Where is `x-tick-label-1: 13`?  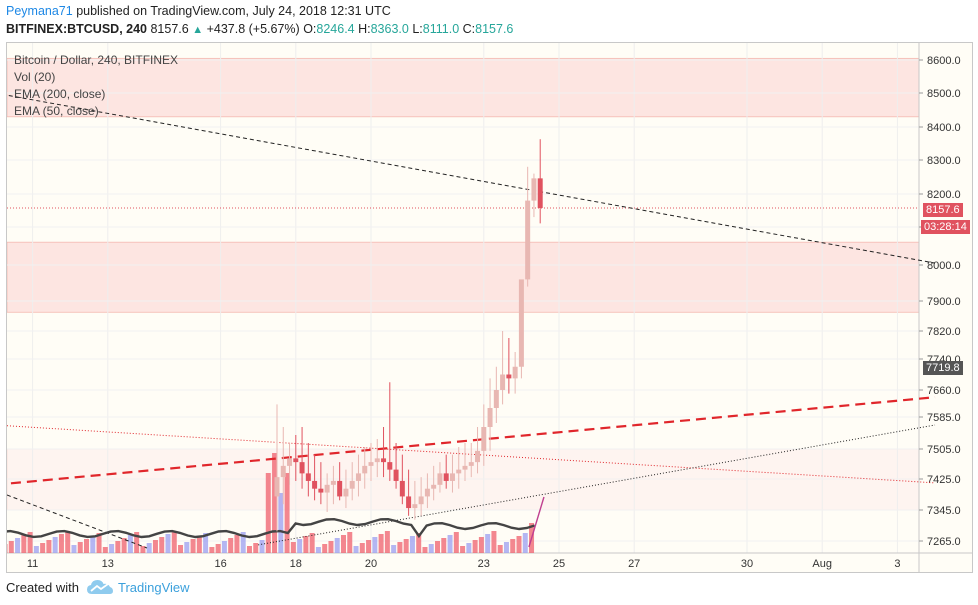 x-tick-label-1: 13 is located at coordinates (108, 564).